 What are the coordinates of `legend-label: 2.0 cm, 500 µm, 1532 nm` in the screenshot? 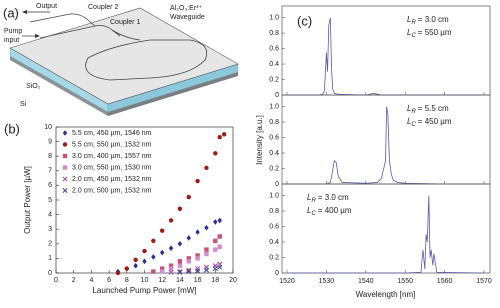 It's located at (112, 190).